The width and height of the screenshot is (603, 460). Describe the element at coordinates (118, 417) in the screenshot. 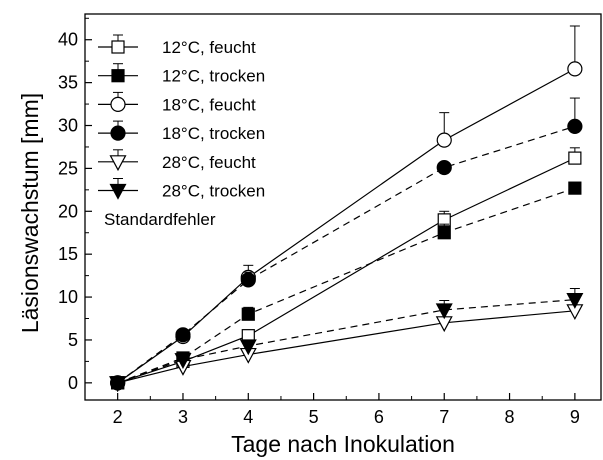

I see `x-tick-label: 2` at that location.